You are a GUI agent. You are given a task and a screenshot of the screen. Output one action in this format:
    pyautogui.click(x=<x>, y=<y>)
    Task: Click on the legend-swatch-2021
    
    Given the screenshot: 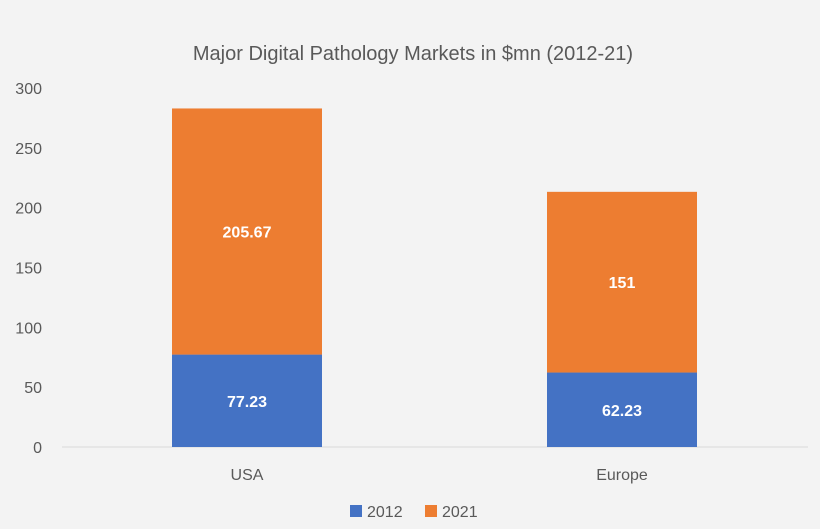 What is the action you would take?
    pyautogui.click(x=431, y=511)
    